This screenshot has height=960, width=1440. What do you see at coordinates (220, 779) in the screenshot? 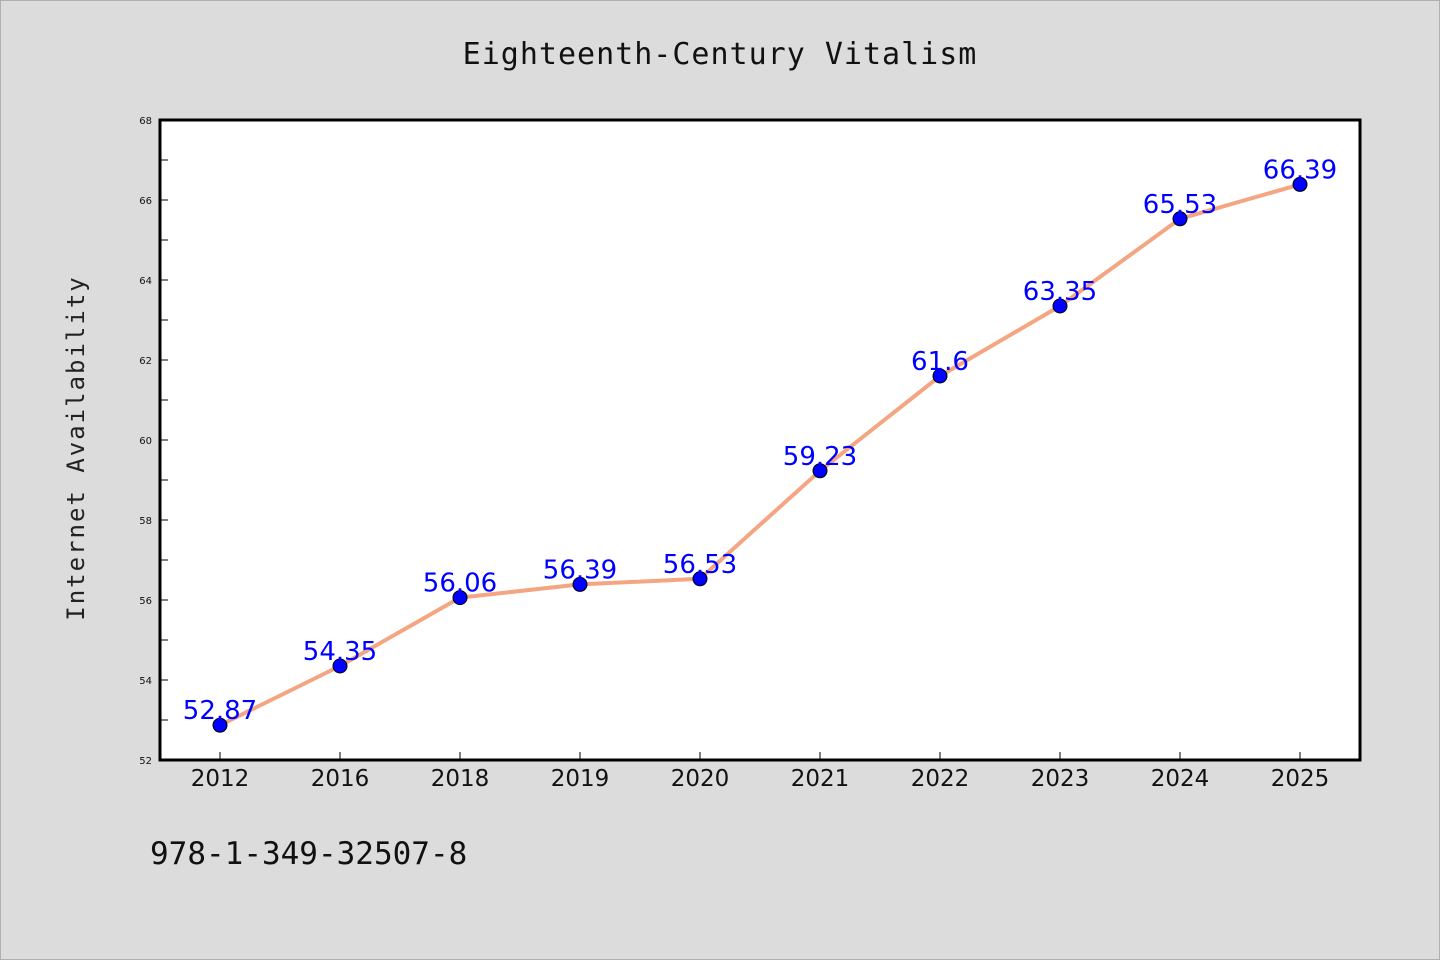
I see `x-tick-label: 2012` at bounding box center [220, 779].